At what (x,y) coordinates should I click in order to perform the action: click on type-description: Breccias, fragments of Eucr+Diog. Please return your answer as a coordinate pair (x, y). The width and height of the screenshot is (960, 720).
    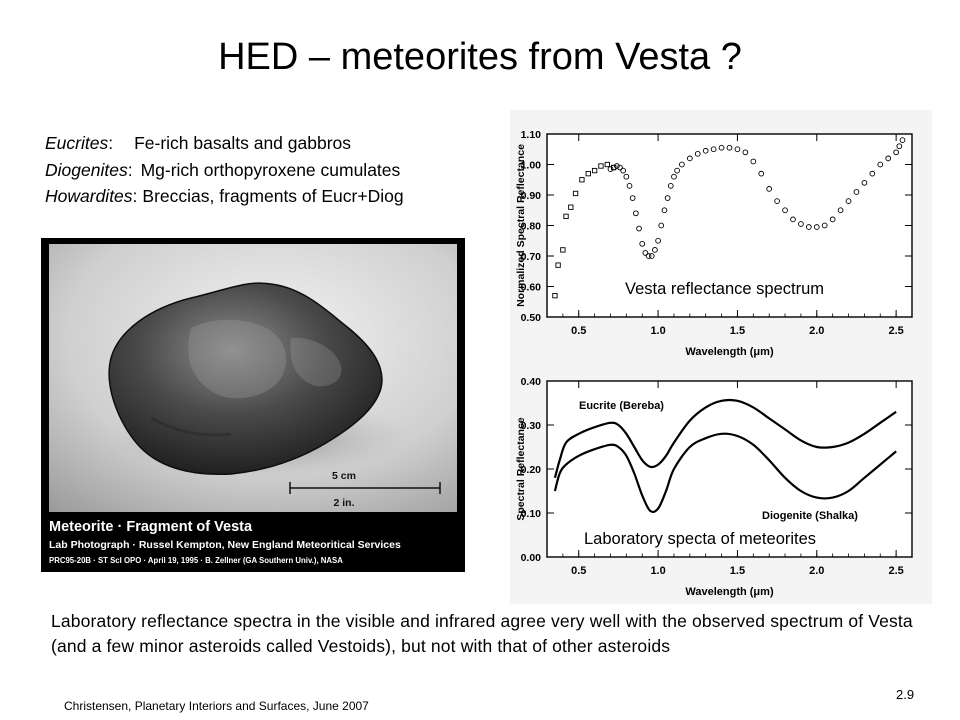
    Looking at the image, I should click on (273, 196).